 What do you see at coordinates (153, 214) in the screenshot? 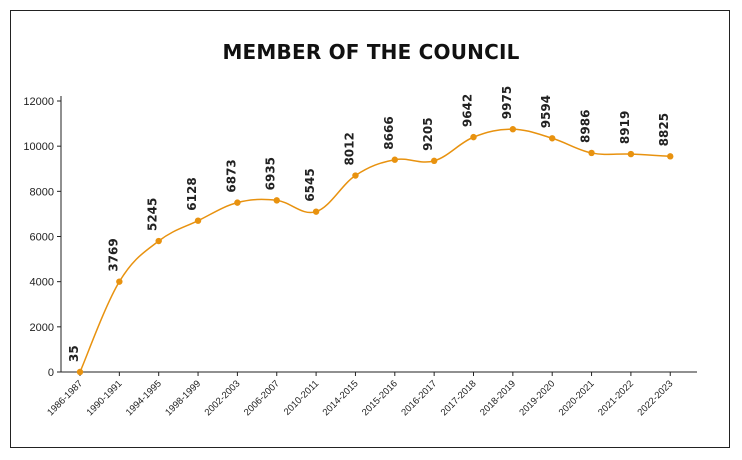
I see `data-label: 5245` at bounding box center [153, 214].